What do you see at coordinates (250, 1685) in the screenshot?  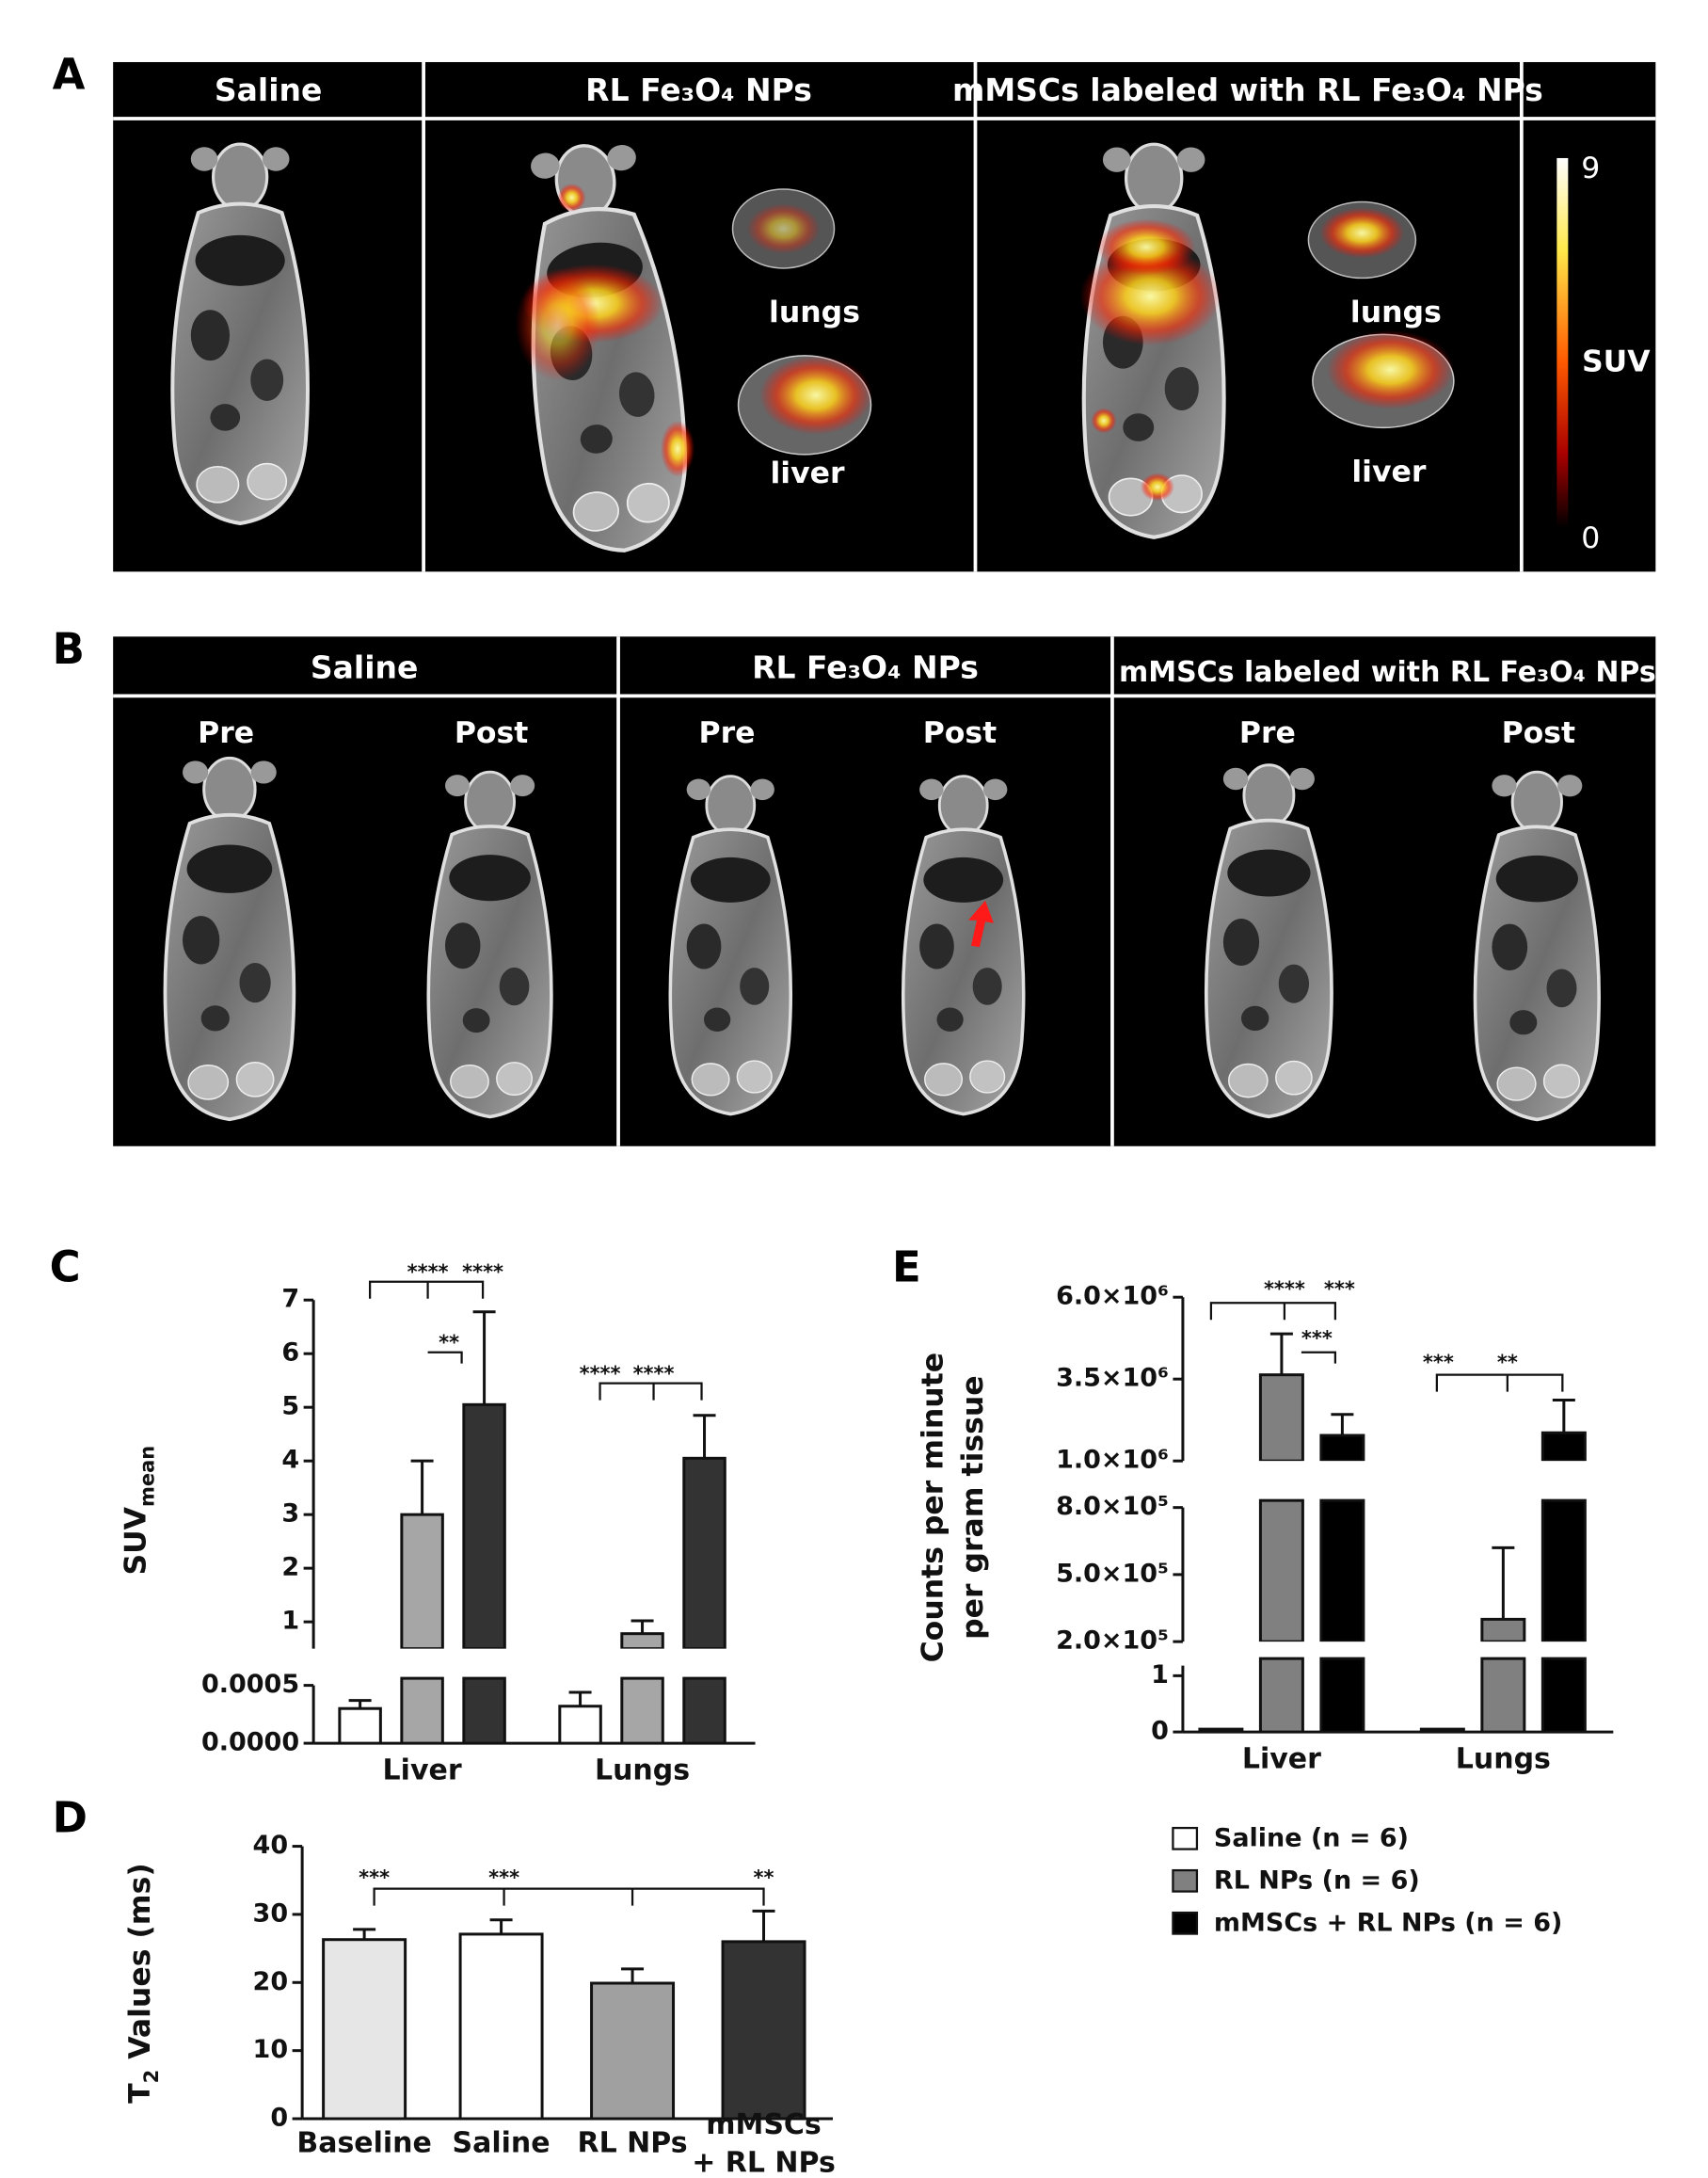 I see `y-tick-label: 0.0005` at bounding box center [250, 1685].